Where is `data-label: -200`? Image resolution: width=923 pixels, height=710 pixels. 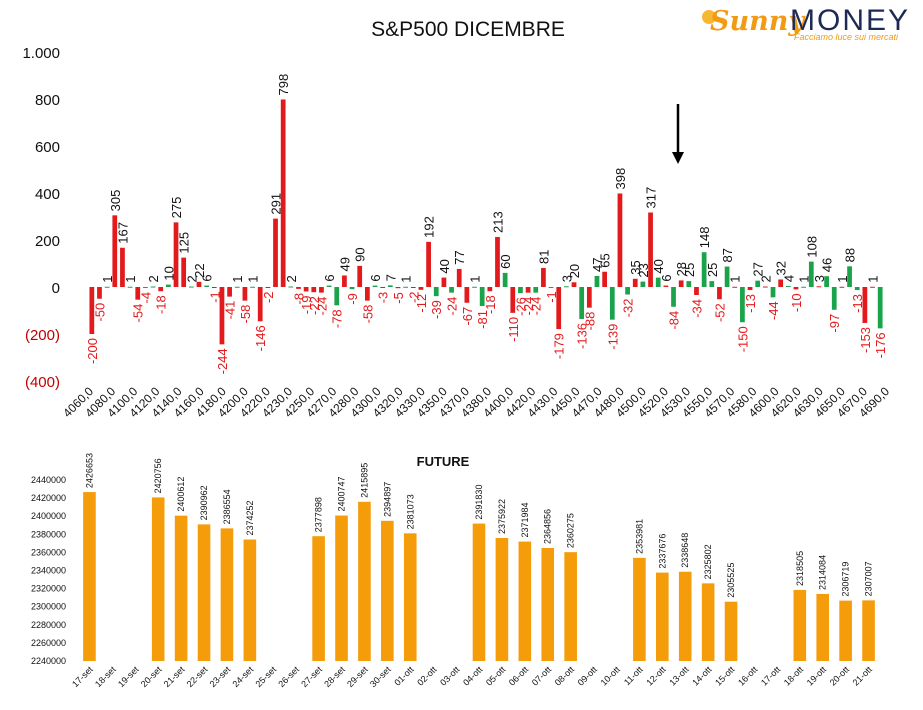 data-label: -200 is located at coordinates (92, 351).